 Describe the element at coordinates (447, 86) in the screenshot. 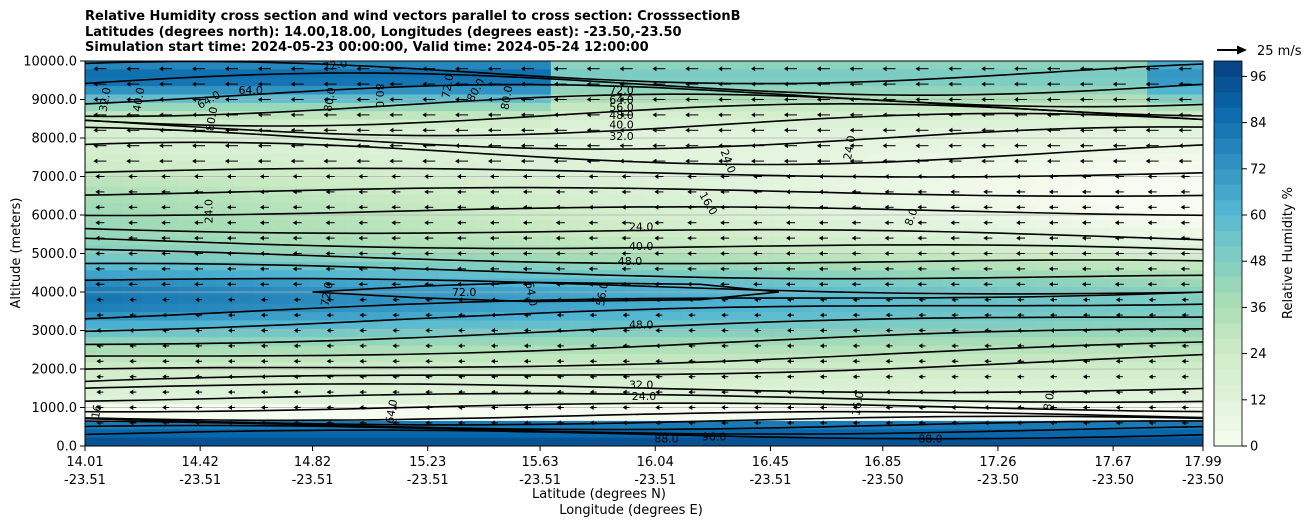

I see `contour-label: 72.0` at that location.